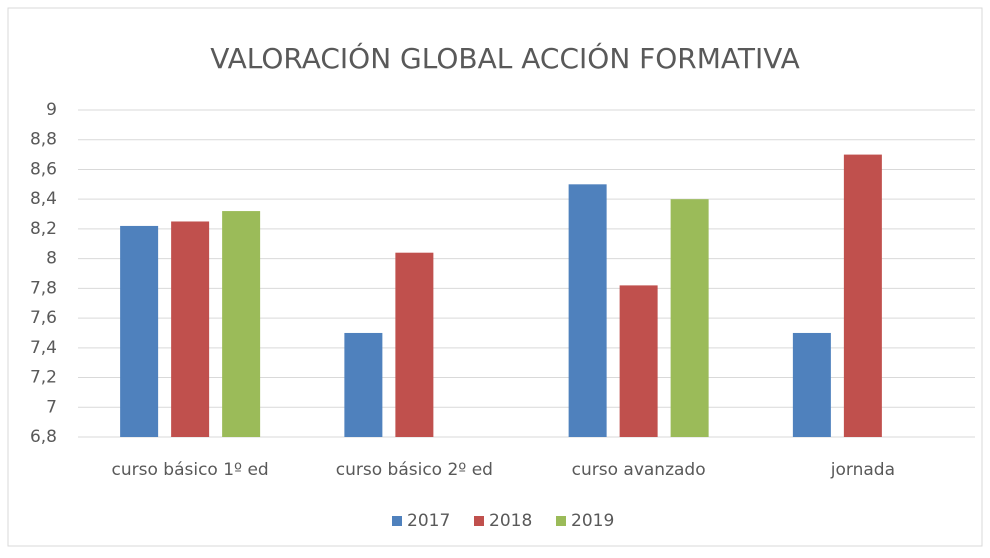  I want to click on y-tick-label: 7,2, so click(43, 378).